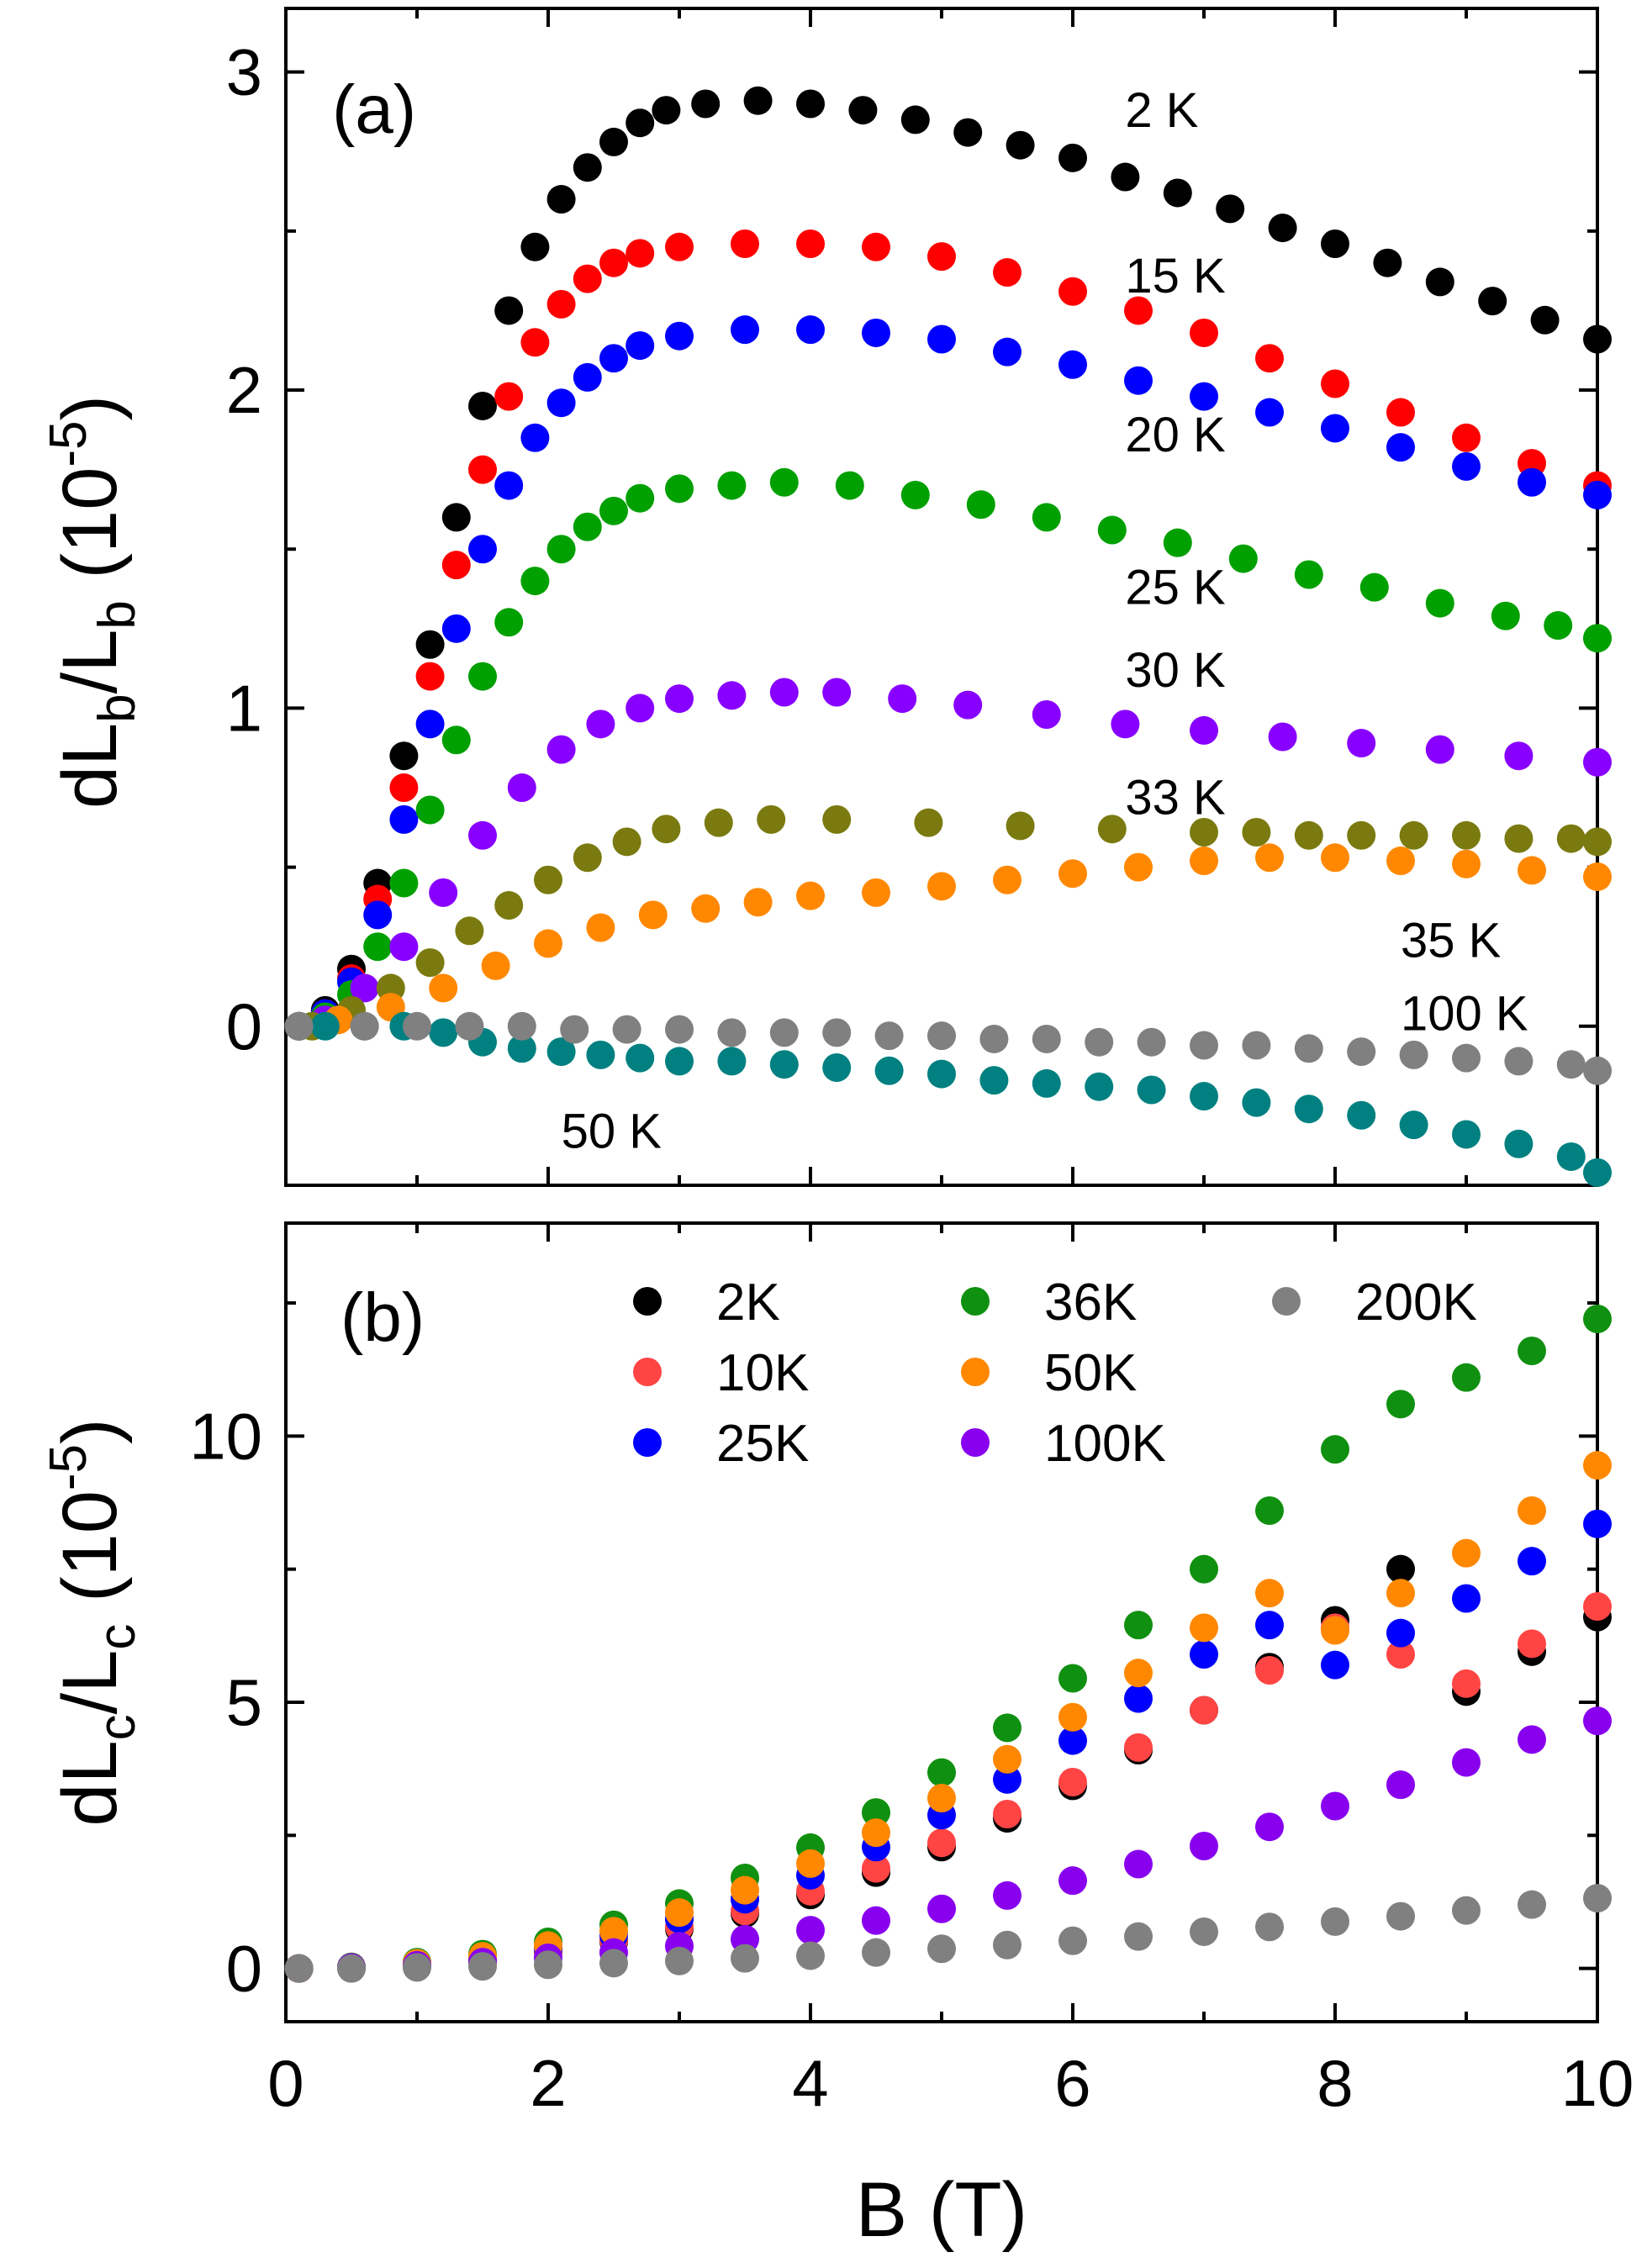  Describe the element at coordinates (1161, 111) in the screenshot. I see `series-label: 2 K` at that location.